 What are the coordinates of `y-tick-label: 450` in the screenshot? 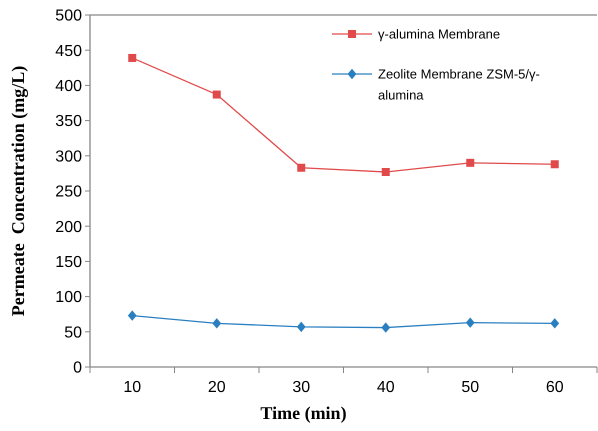 It's located at (68, 51).